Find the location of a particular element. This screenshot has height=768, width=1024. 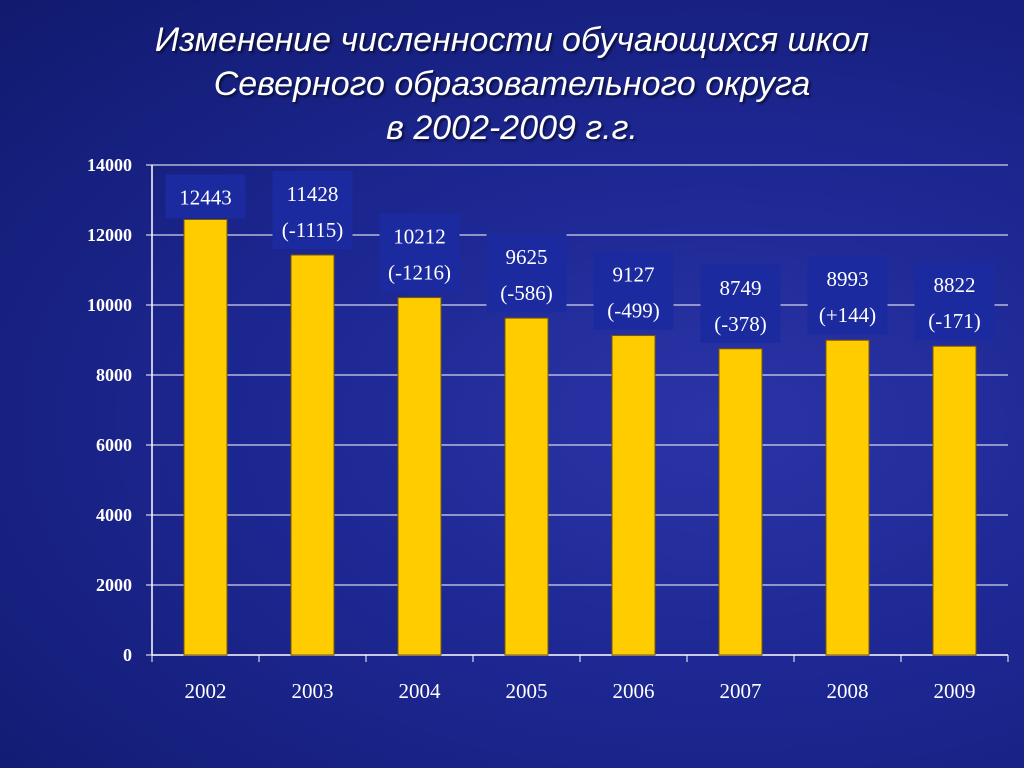

title-line-2: Северного образовательного округа is located at coordinates (512, 84).